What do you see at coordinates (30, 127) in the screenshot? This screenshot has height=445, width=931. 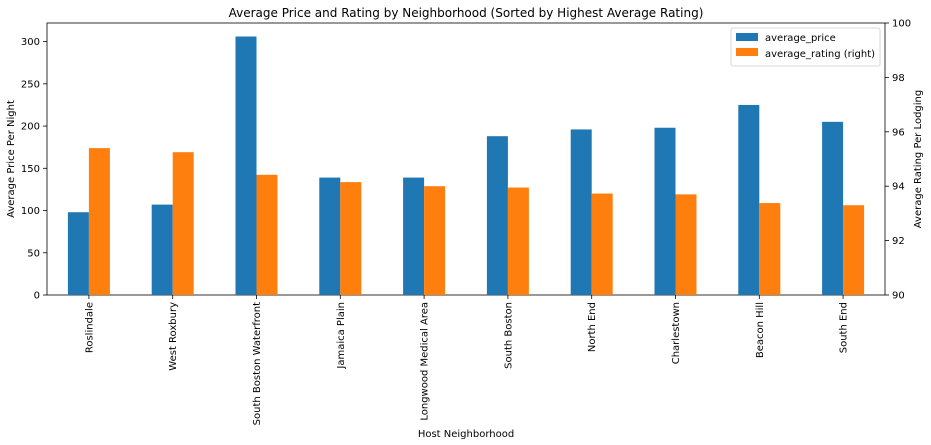 I see `left-axis-tick-label: 200` at bounding box center [30, 127].